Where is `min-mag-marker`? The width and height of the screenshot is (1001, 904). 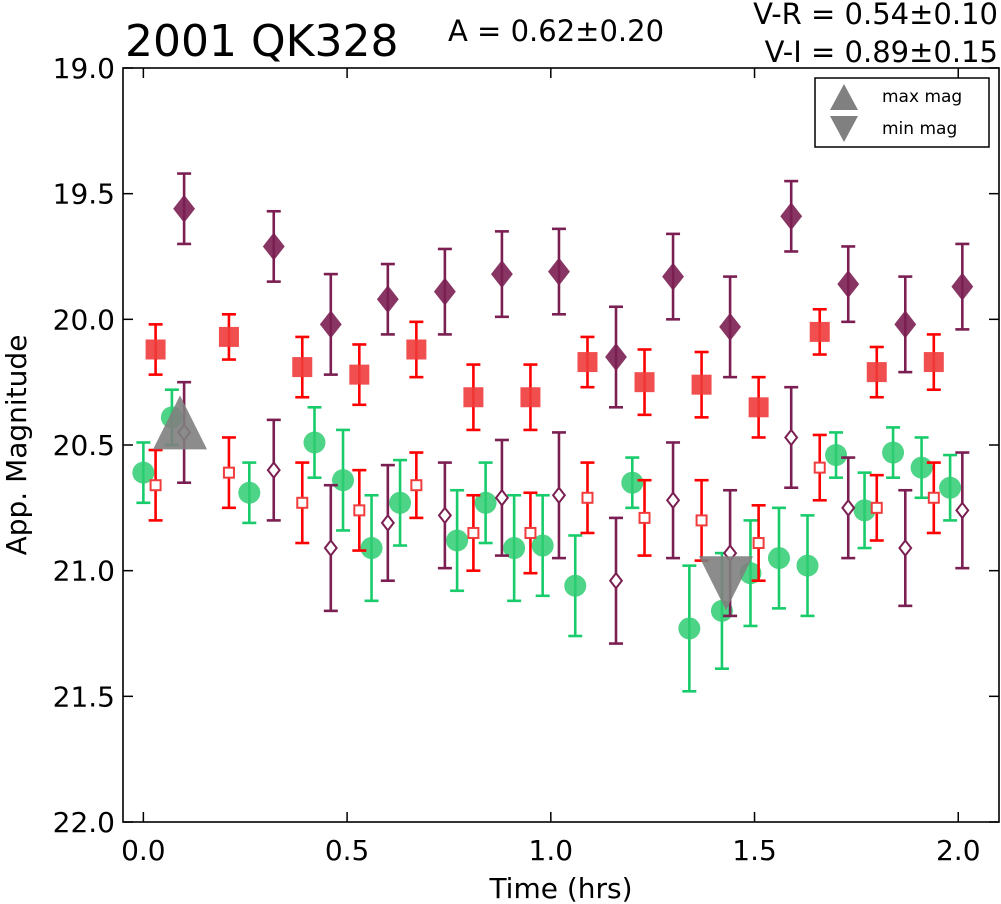 min-mag-marker is located at coordinates (726, 583).